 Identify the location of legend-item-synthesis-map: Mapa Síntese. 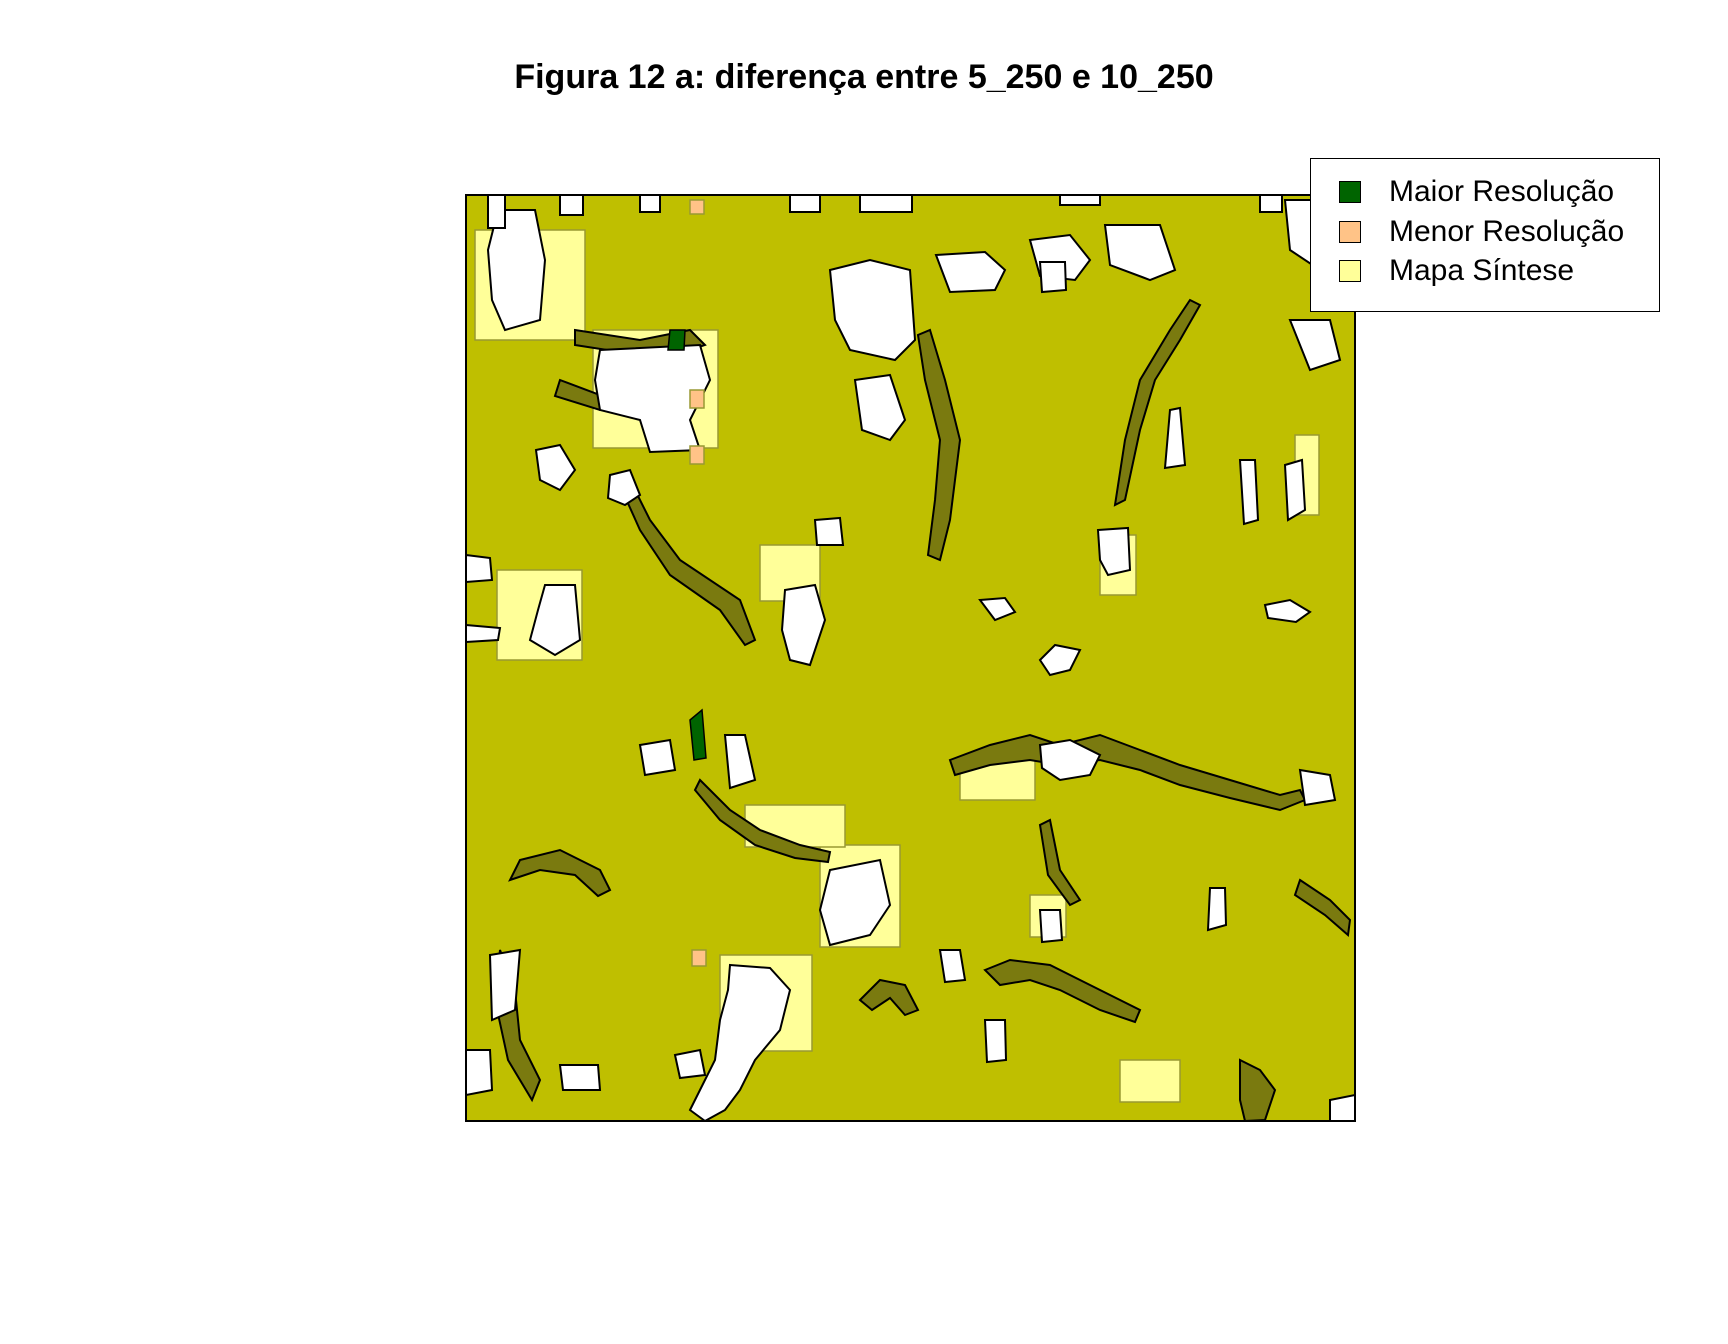
(1456, 271).